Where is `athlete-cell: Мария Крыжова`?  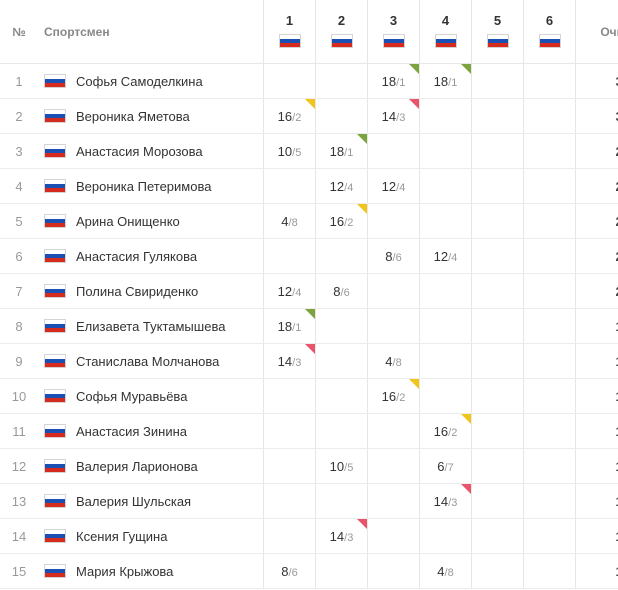 athlete-cell: Мария Крыжова is located at coordinates (151, 571).